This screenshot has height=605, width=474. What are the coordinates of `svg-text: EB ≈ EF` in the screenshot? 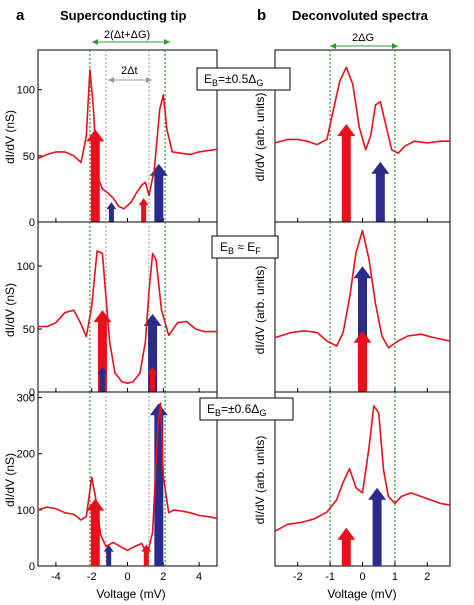 It's located at (240, 248).